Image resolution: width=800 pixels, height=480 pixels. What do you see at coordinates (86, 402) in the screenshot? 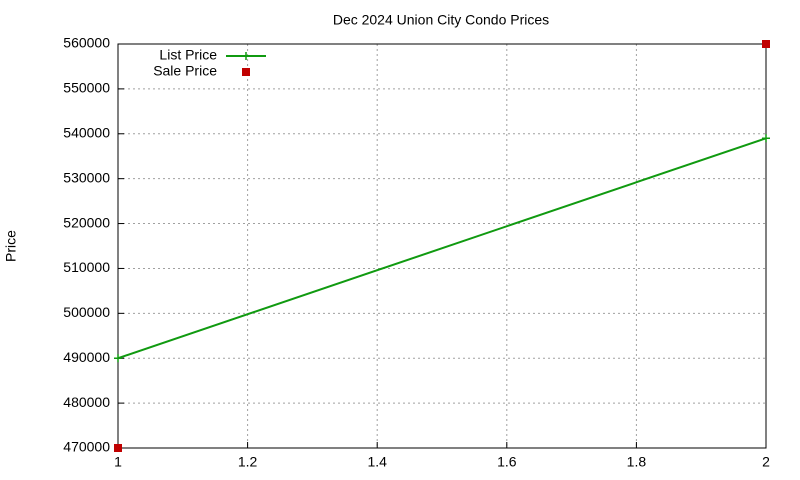
I see `y-tick-label: 480000` at bounding box center [86, 402].